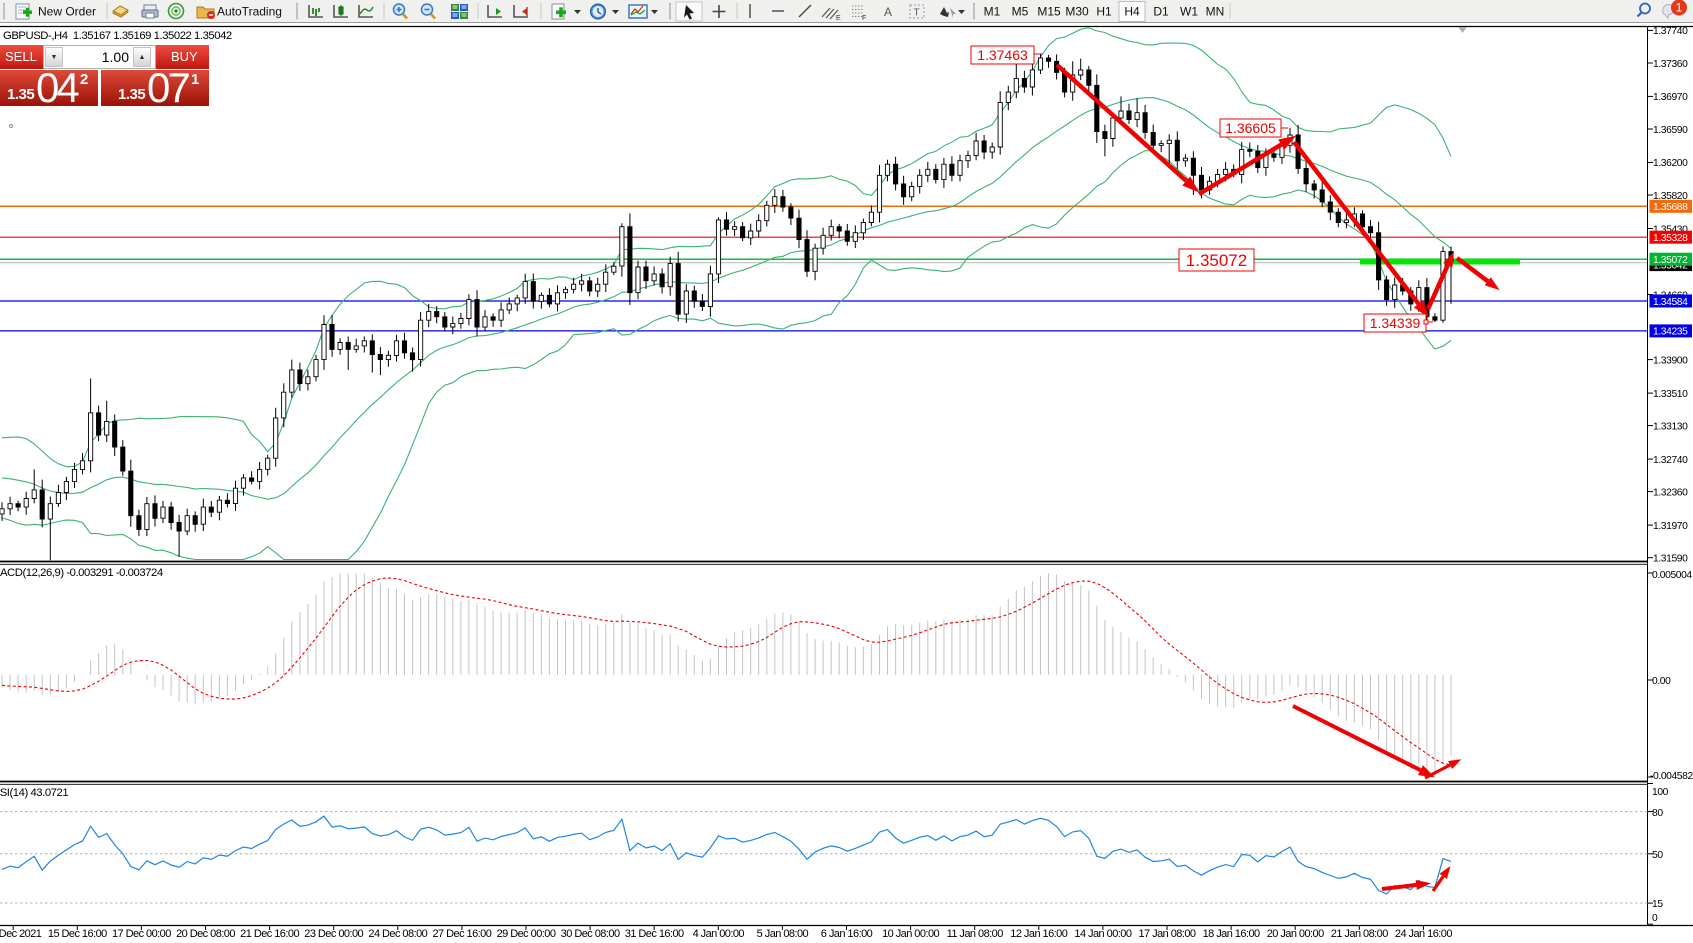  I want to click on svg-text: 1.33900, so click(1670, 360).